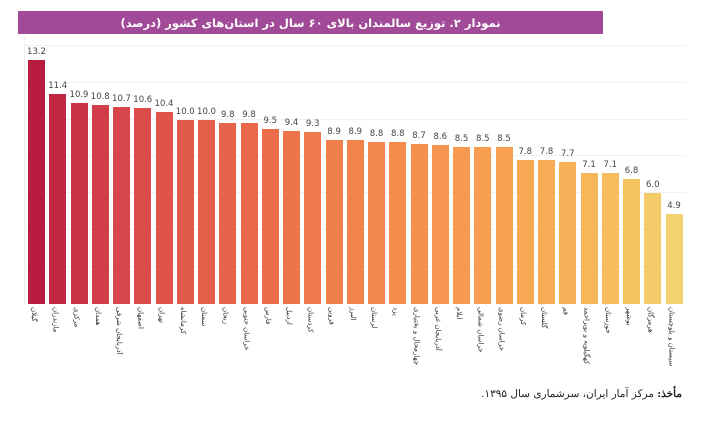 The height and width of the screenshot is (421, 712). What do you see at coordinates (226, 347) in the screenshot?
I see `x-tick: زنجان` at bounding box center [226, 347].